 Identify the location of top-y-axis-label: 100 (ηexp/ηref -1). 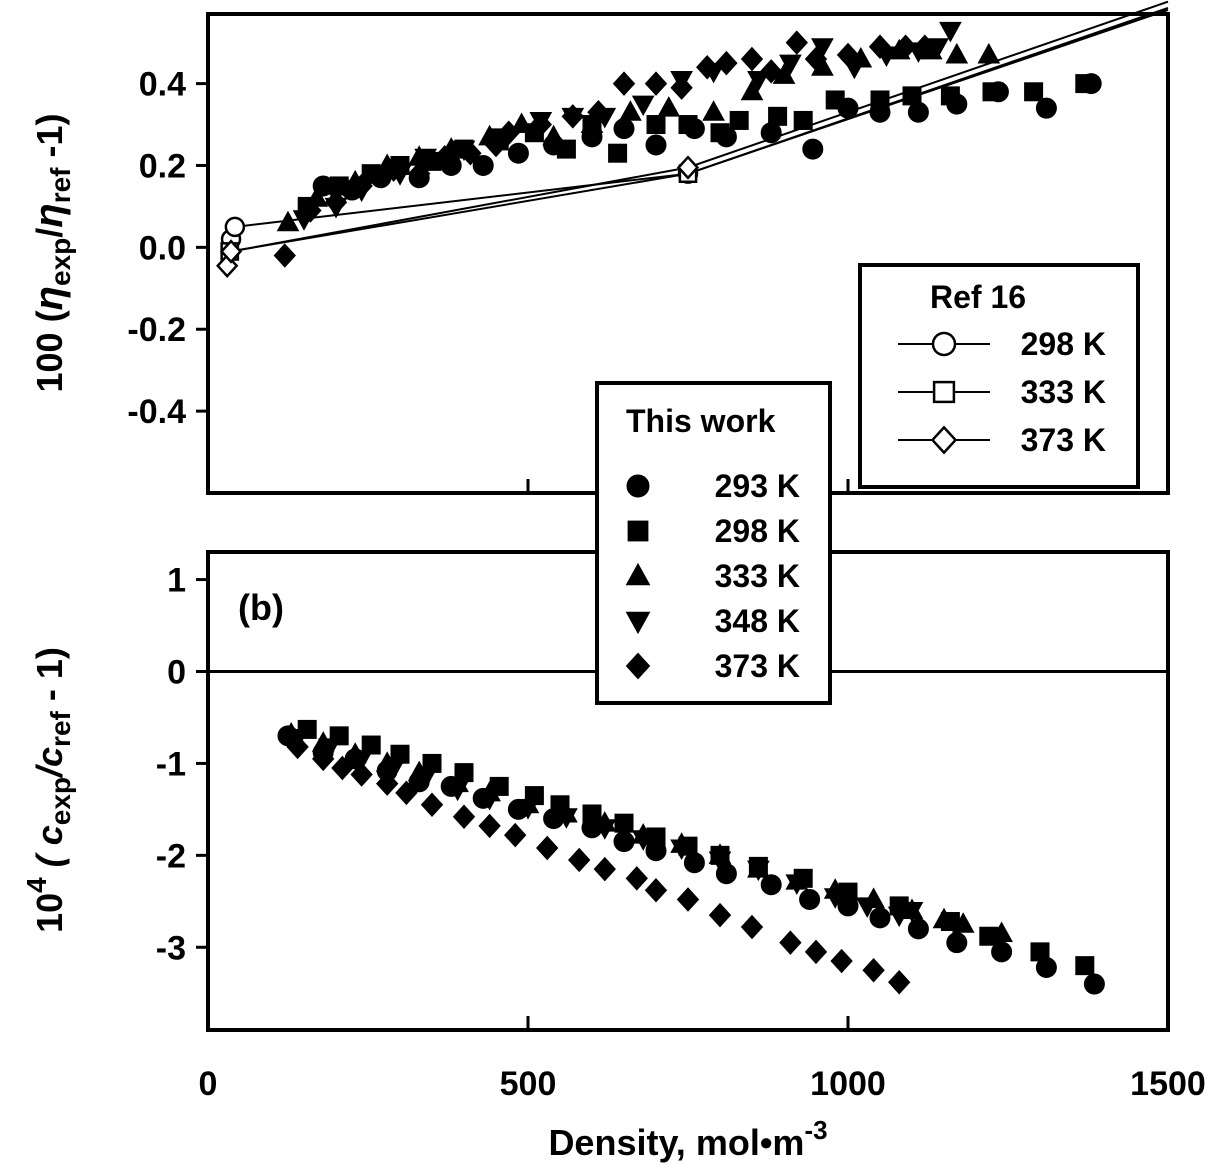
(51, 253).